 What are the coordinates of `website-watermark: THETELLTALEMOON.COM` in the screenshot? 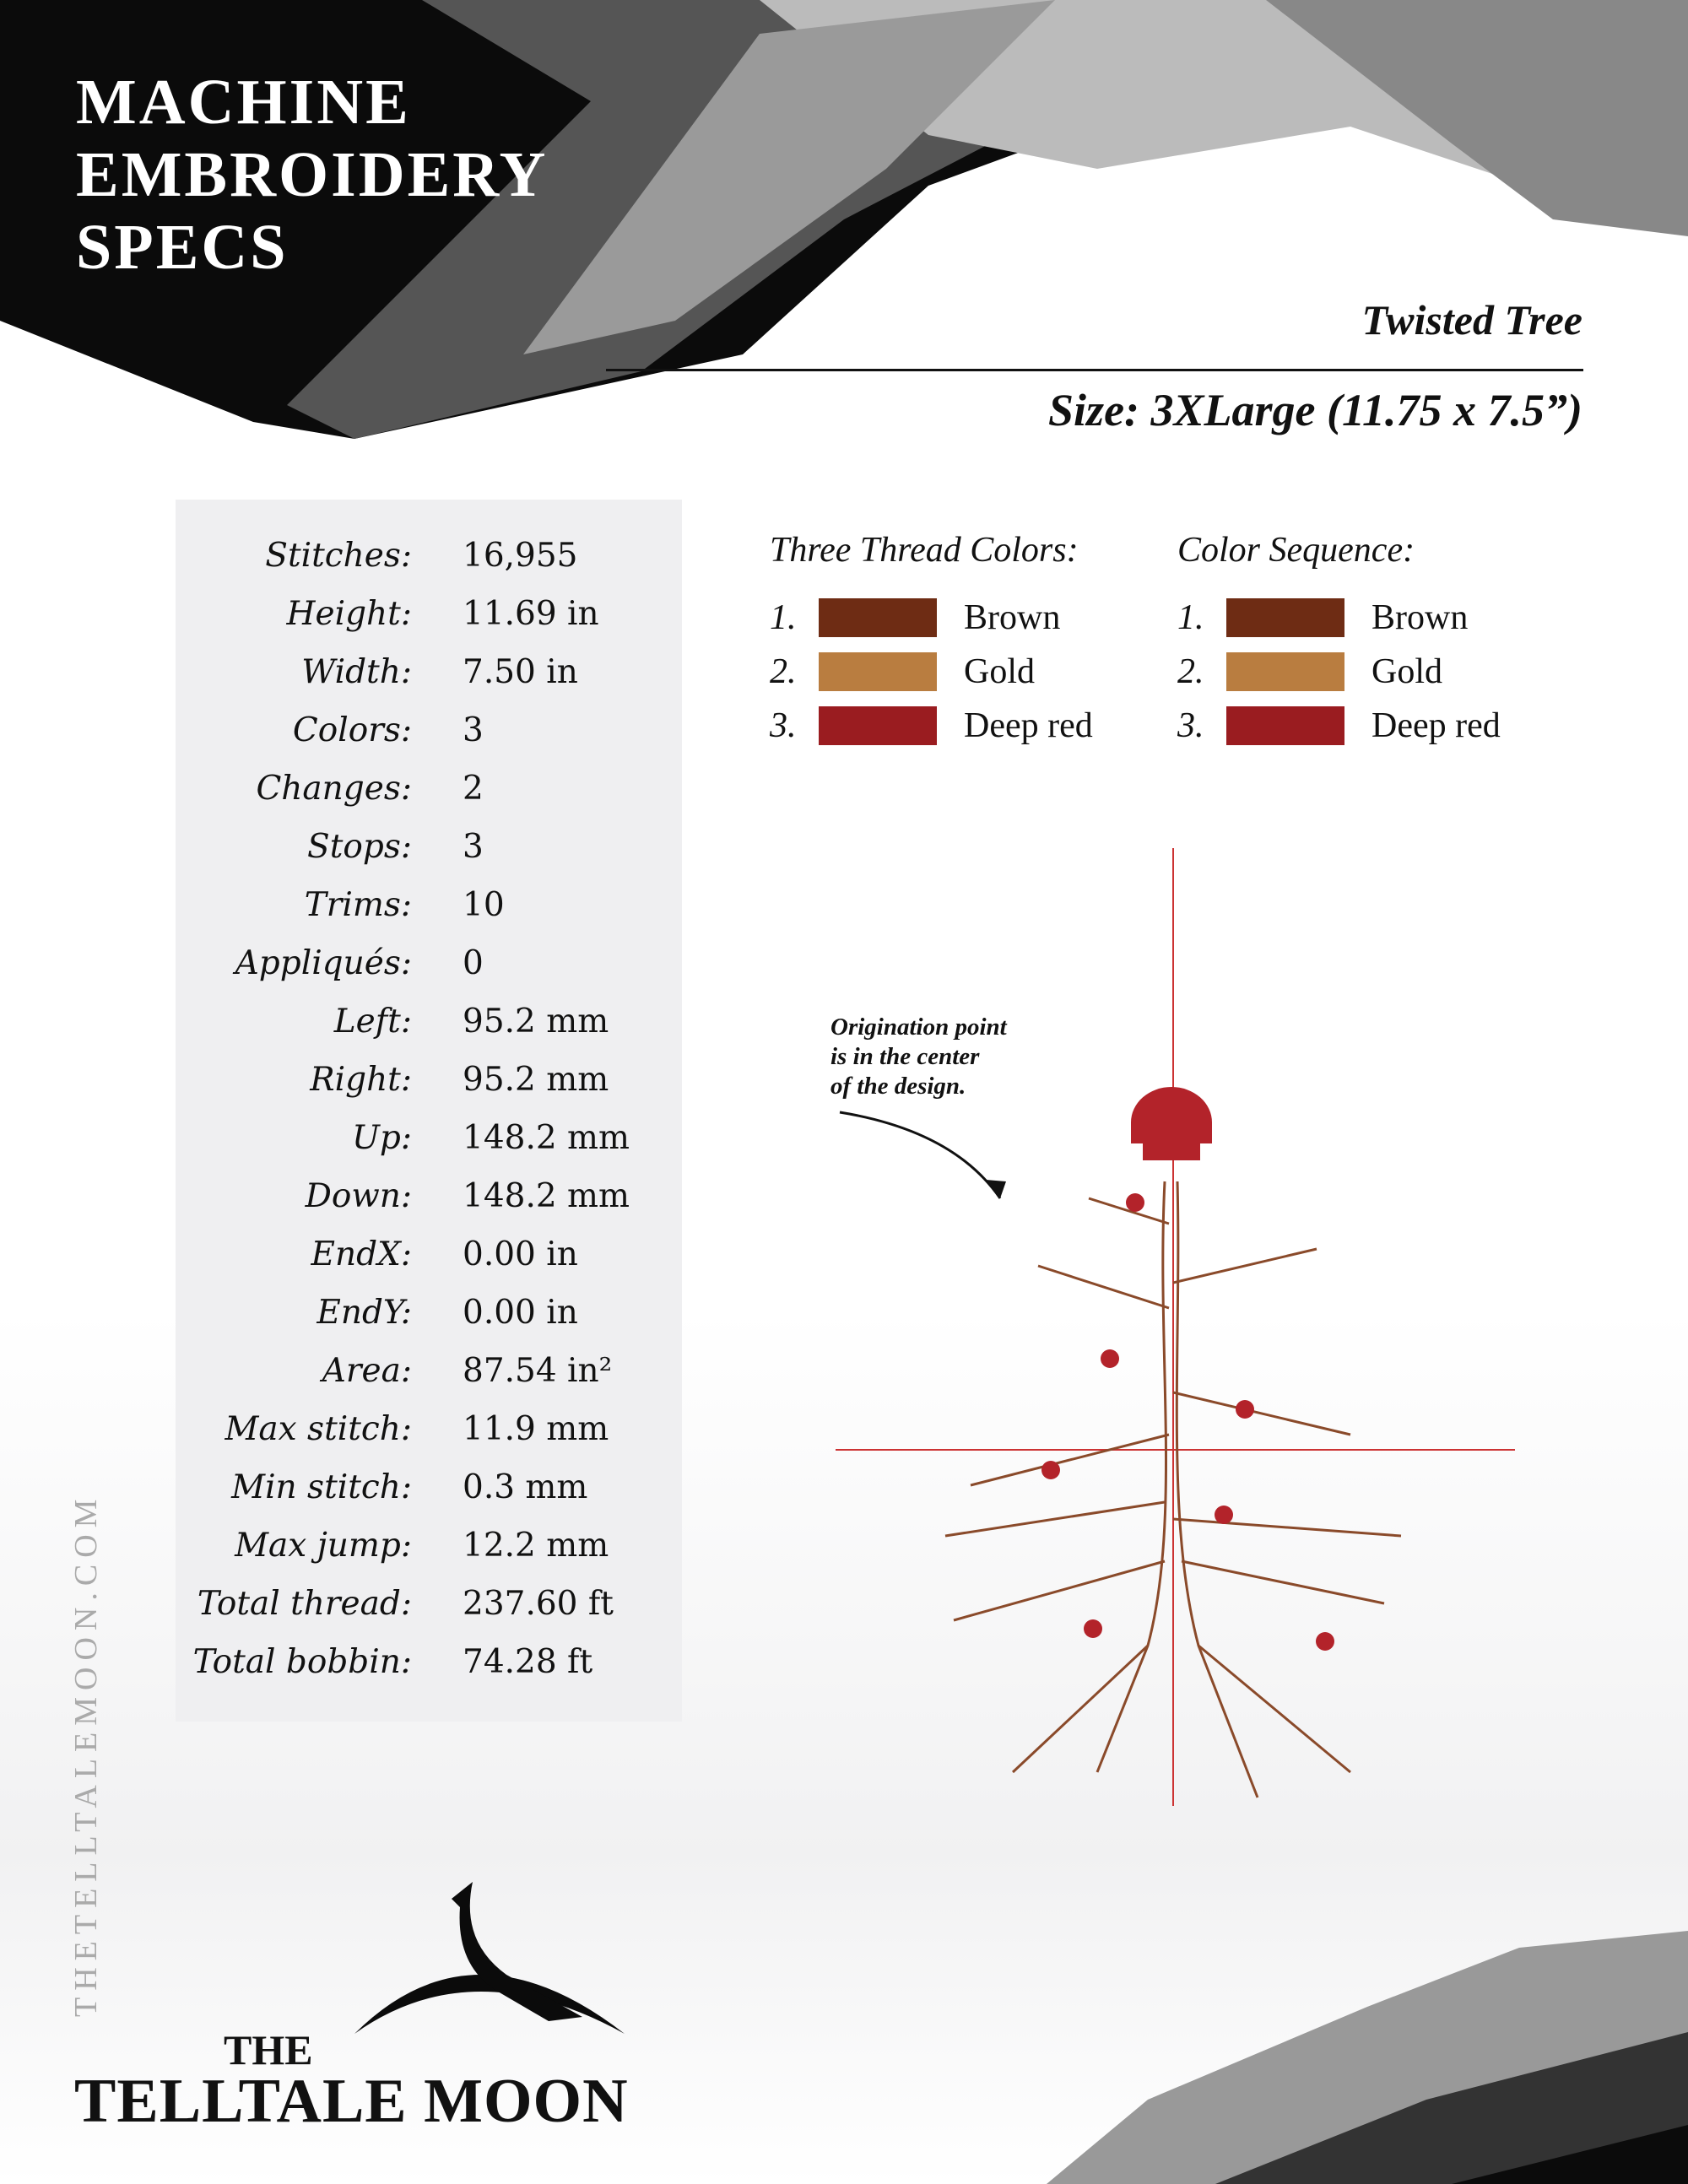 It's located at (86, 1754).